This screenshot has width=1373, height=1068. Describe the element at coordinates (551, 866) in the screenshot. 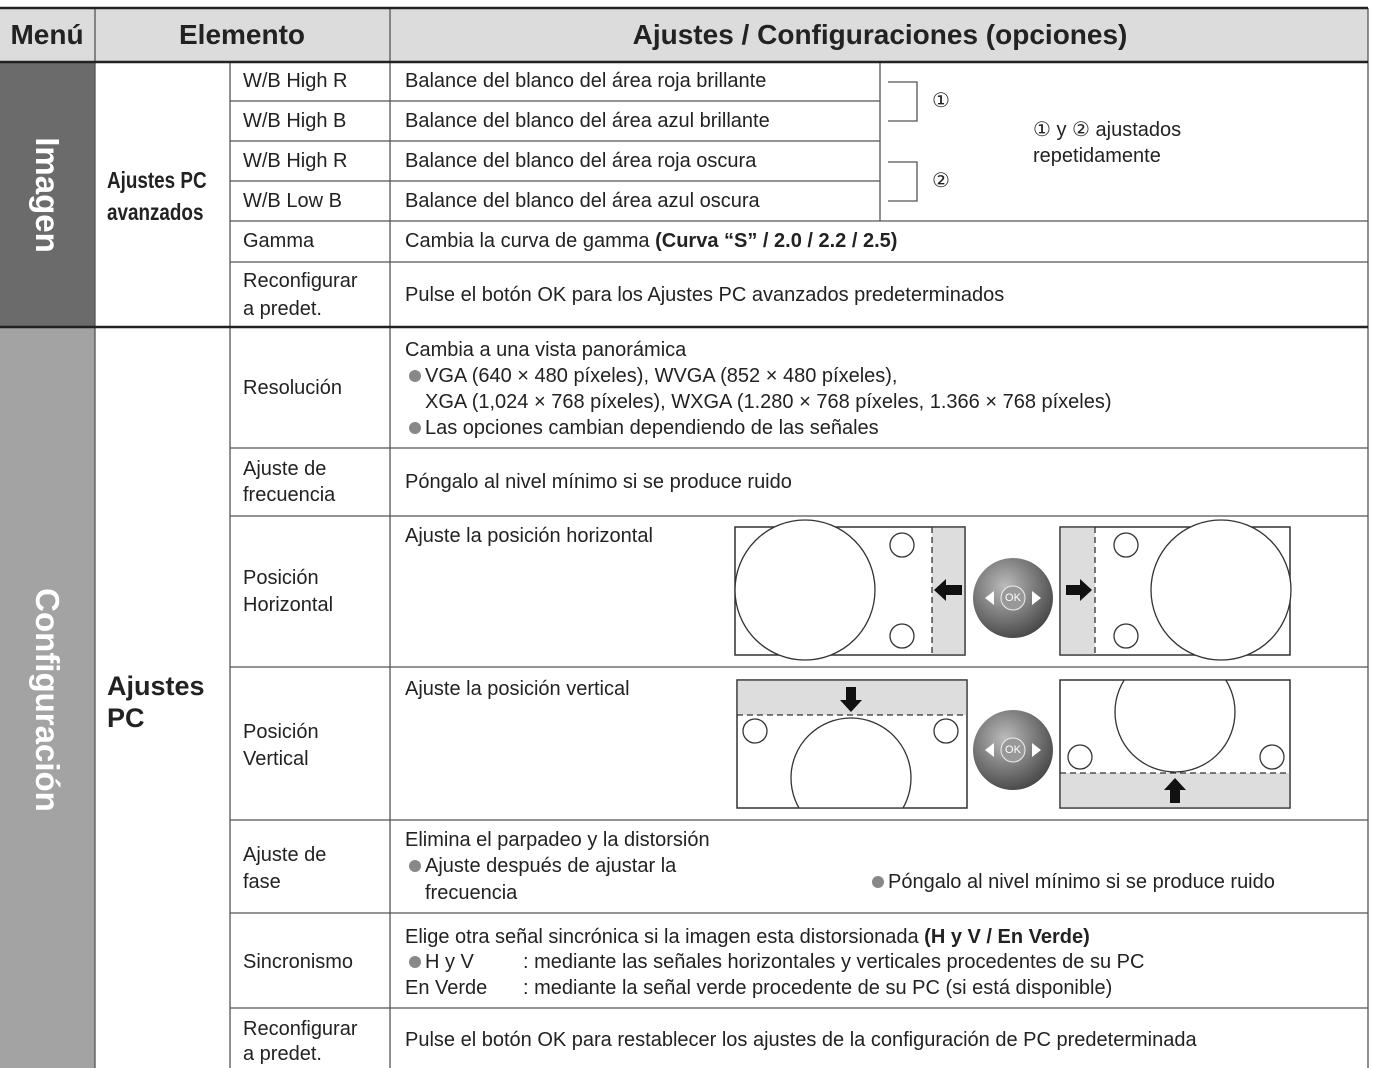

I see `cell-text: Ajuste después de ajustar la` at that location.